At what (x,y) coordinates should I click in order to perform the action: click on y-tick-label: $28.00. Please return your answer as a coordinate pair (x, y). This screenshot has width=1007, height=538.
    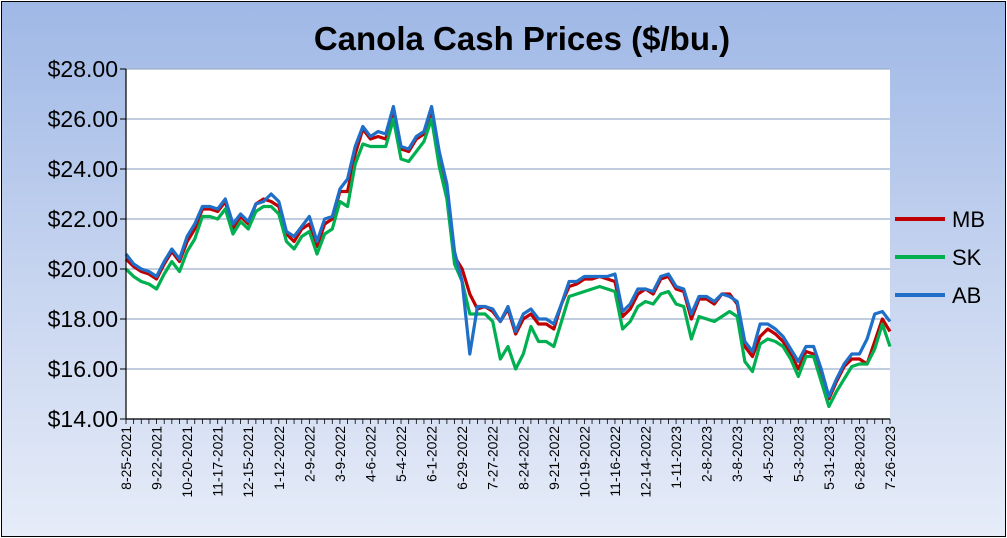
    Looking at the image, I should click on (83, 69).